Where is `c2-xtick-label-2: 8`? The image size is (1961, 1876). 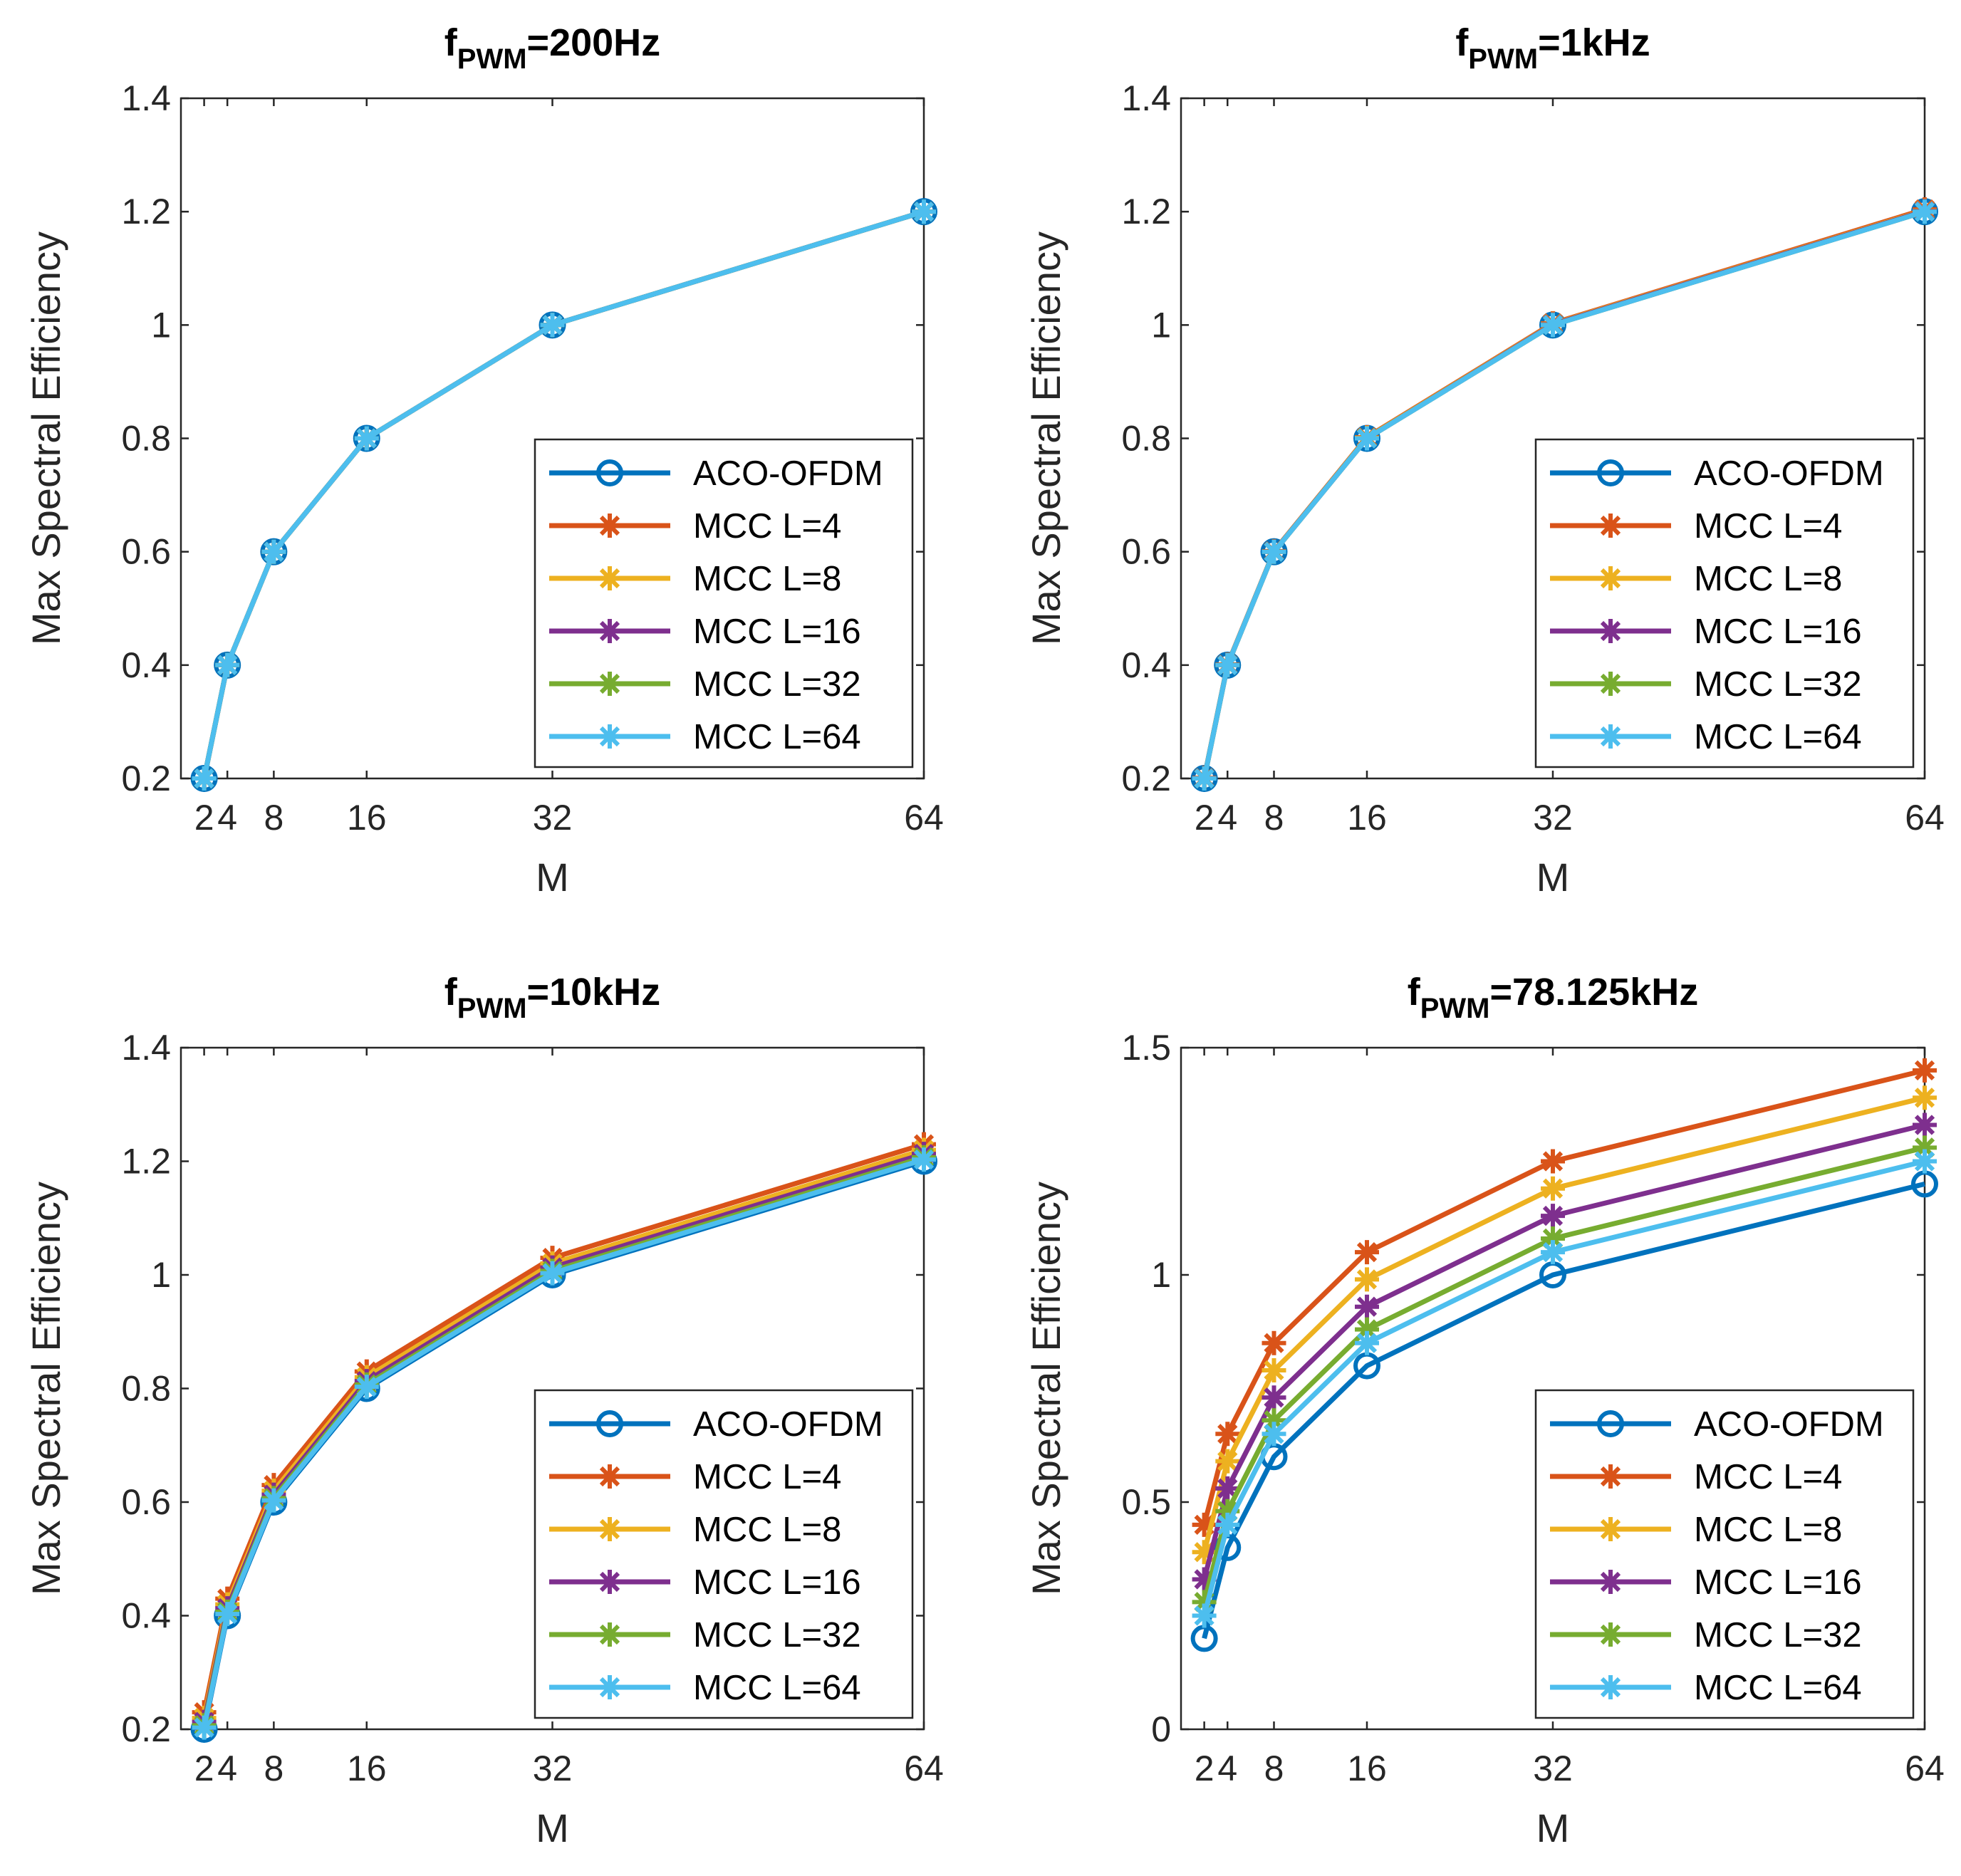 c2-xtick-label-2: 8 is located at coordinates (274, 1768).